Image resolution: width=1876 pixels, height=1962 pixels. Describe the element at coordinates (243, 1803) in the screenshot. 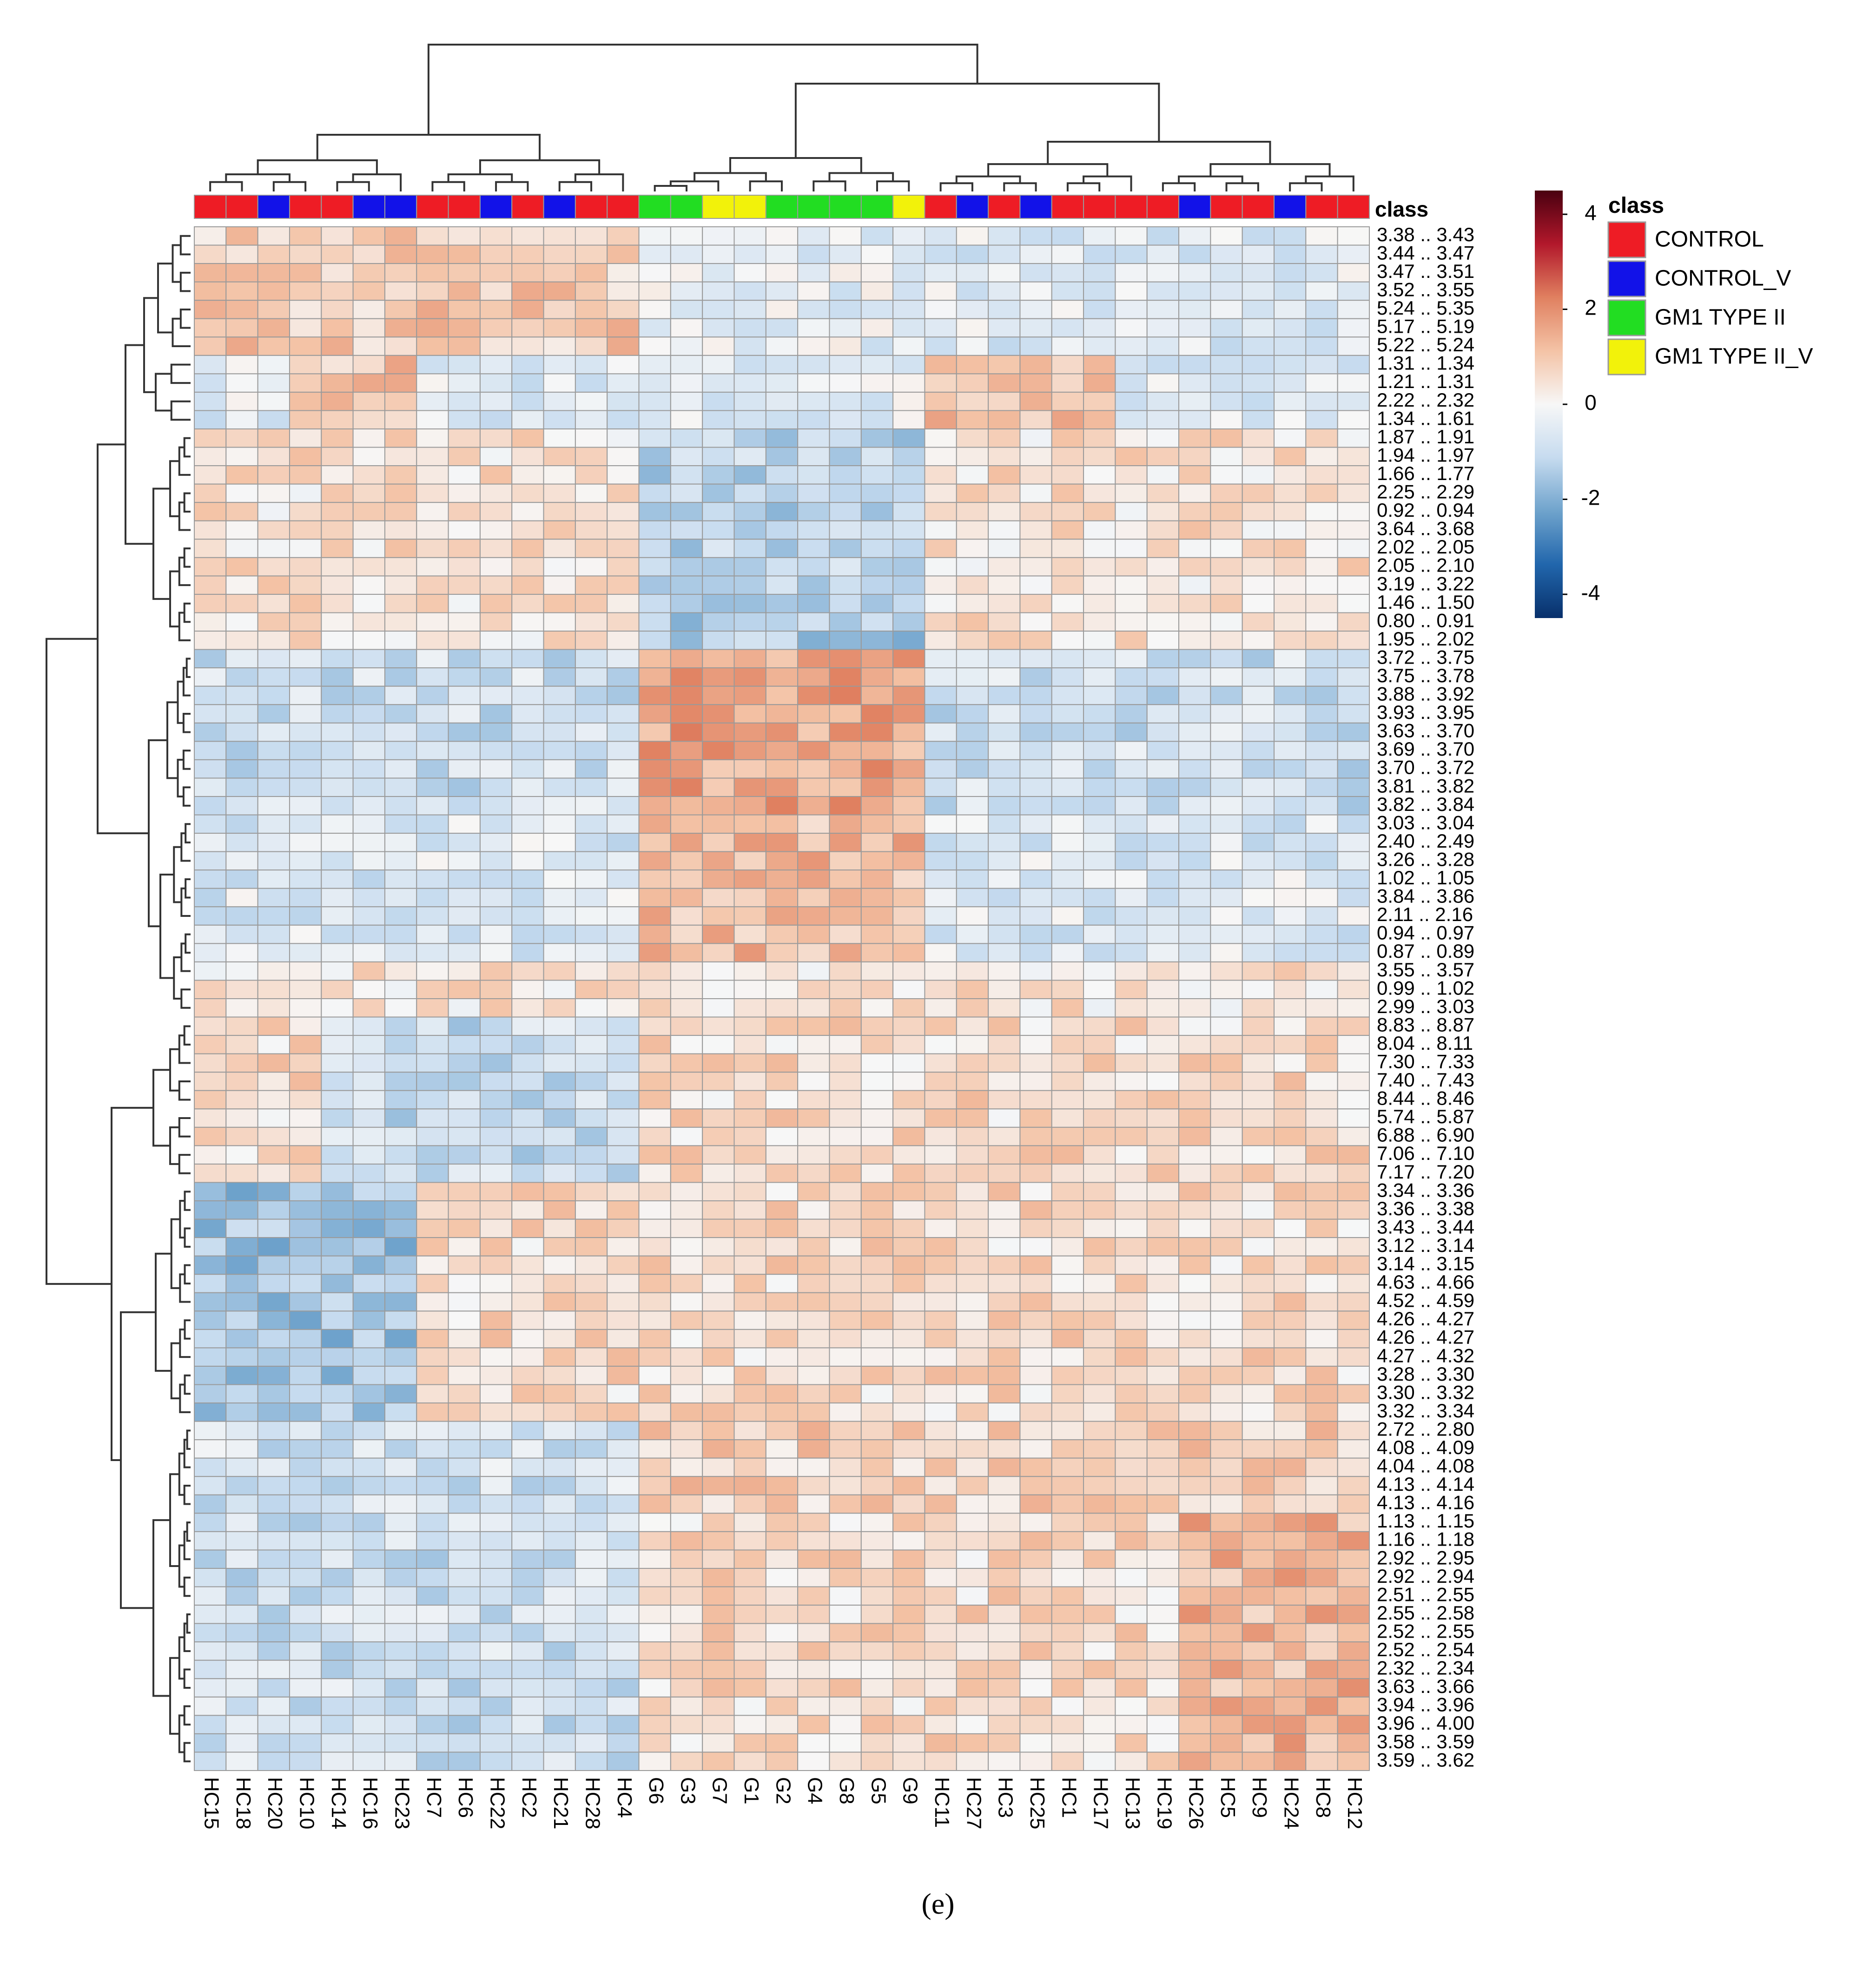

I see `column-label: HC18` at that location.